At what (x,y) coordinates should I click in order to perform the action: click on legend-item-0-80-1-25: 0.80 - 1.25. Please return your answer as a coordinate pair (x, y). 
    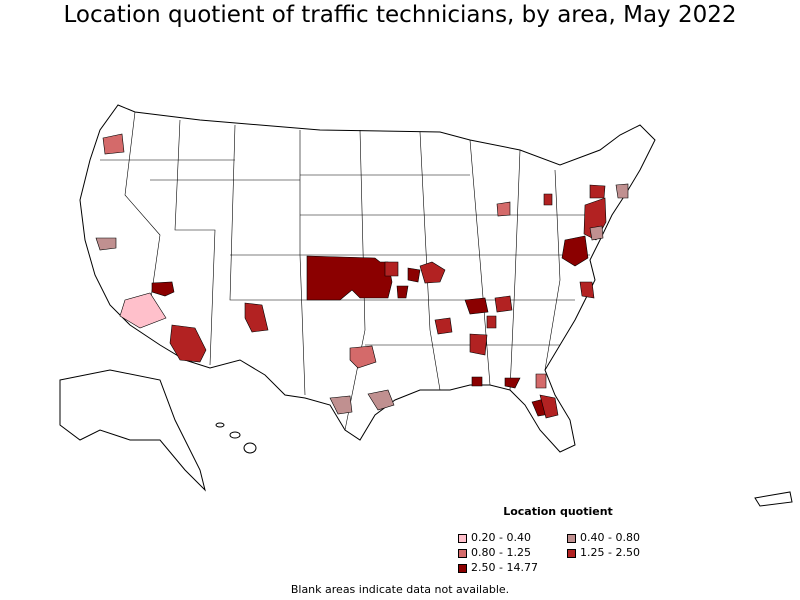
    Looking at the image, I should click on (494, 553).